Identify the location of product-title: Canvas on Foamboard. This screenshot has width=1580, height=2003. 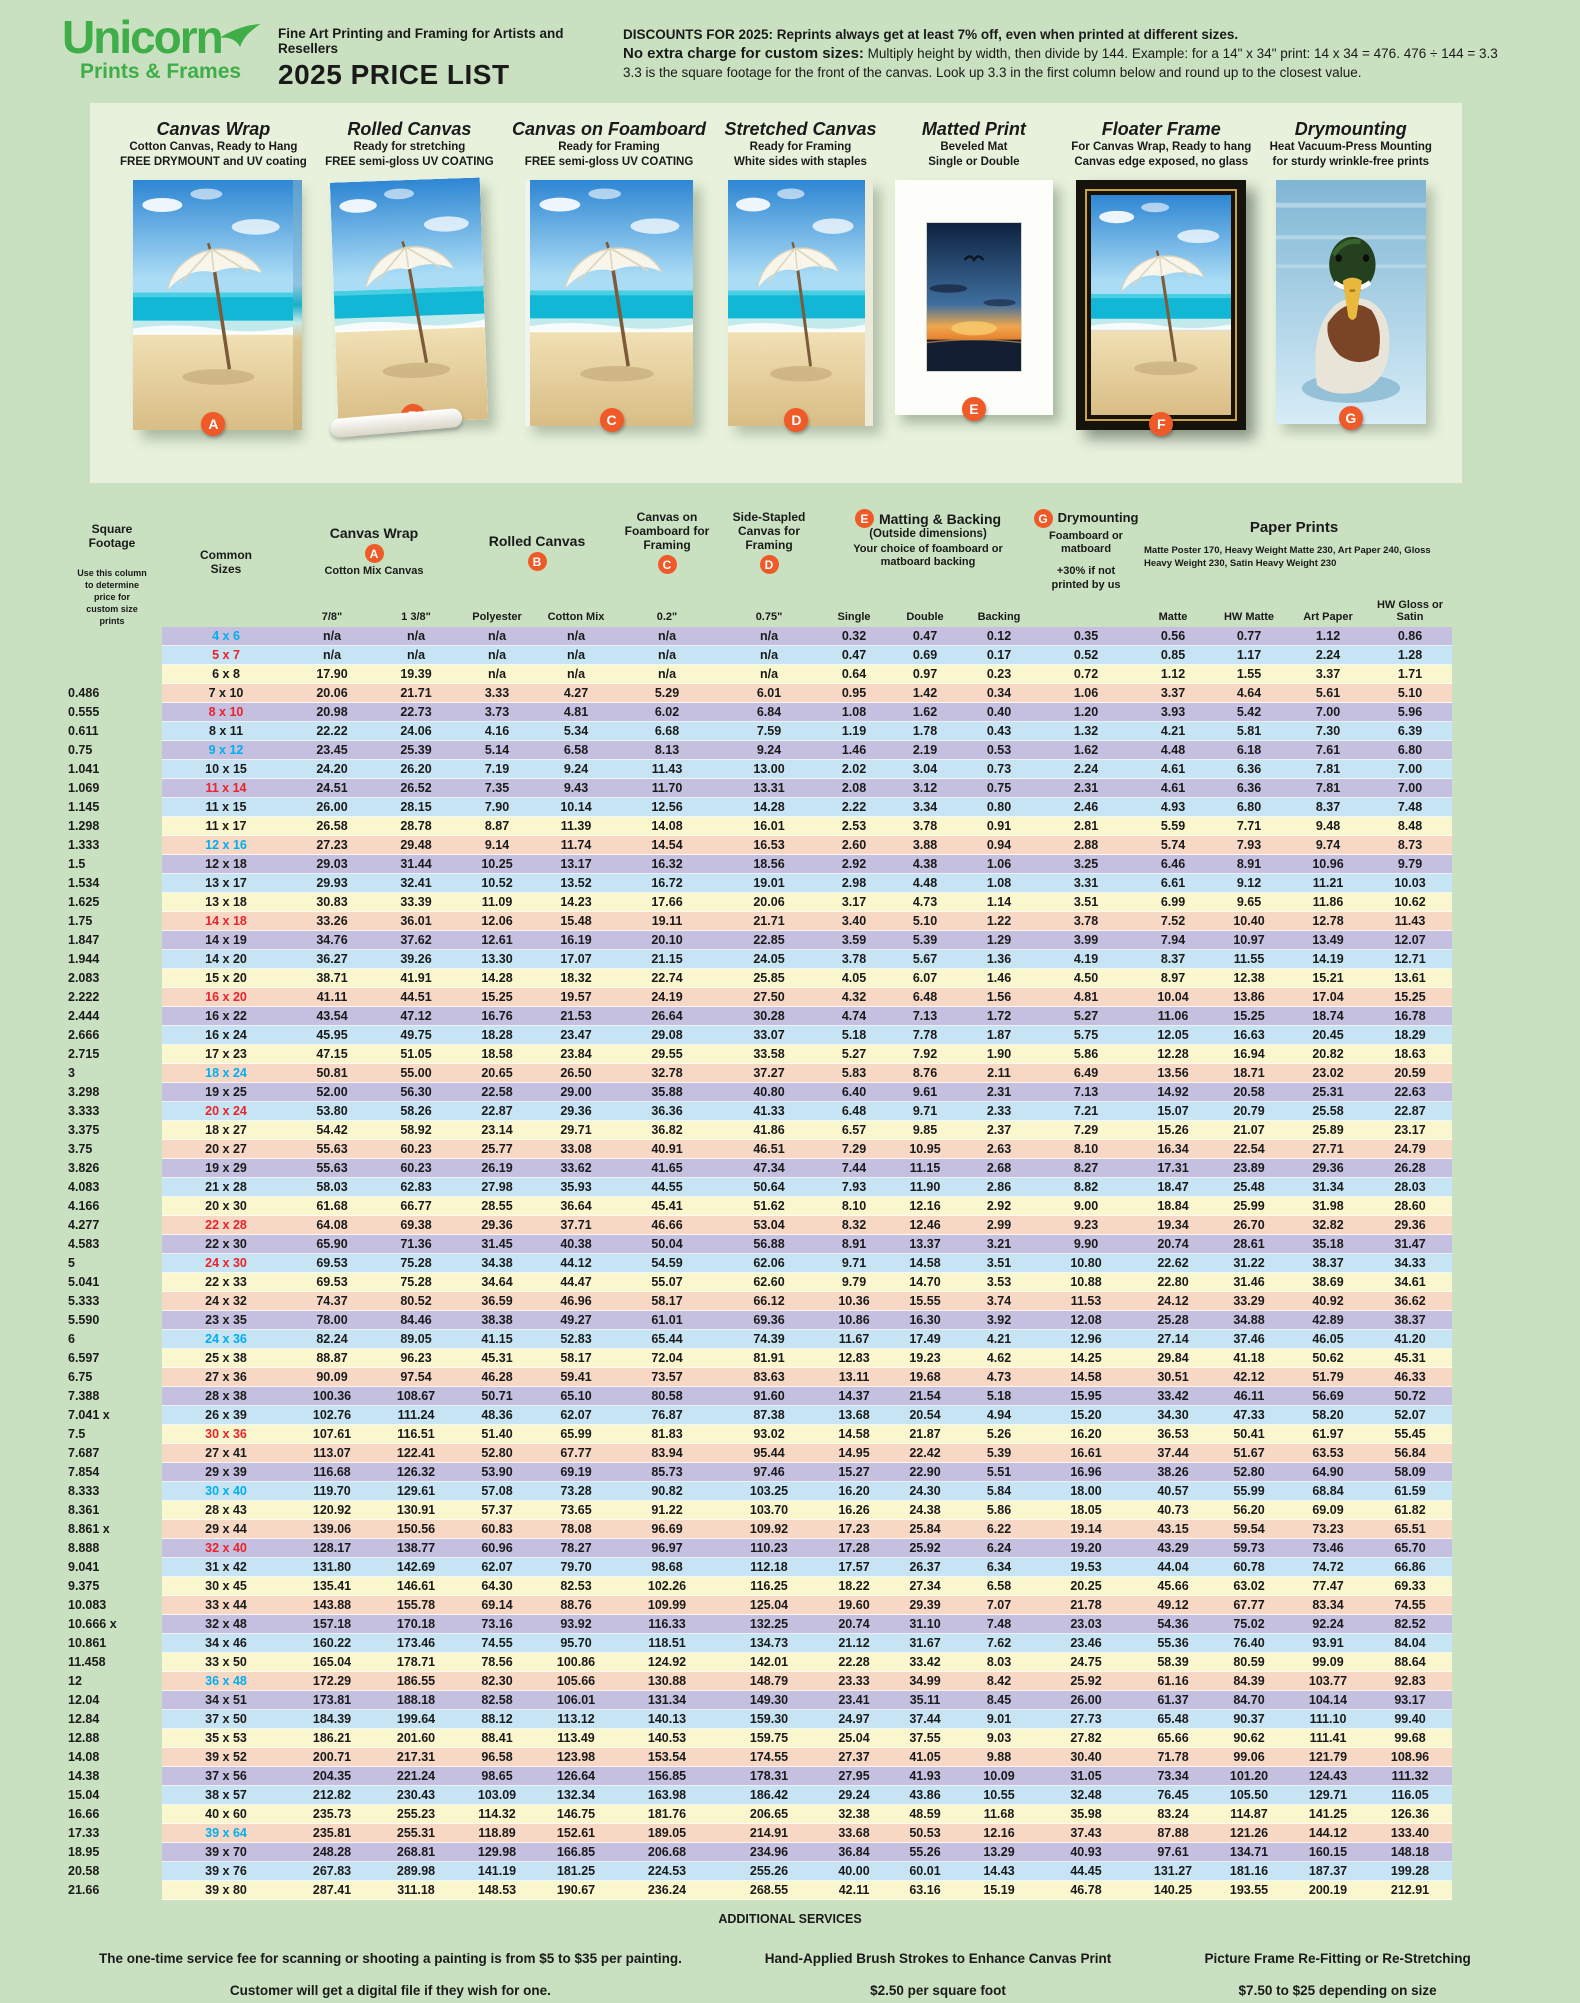
(609, 129).